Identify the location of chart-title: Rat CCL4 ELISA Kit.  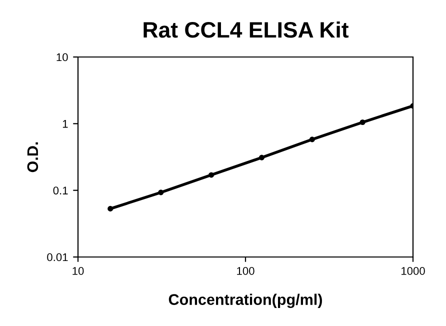
(246, 29).